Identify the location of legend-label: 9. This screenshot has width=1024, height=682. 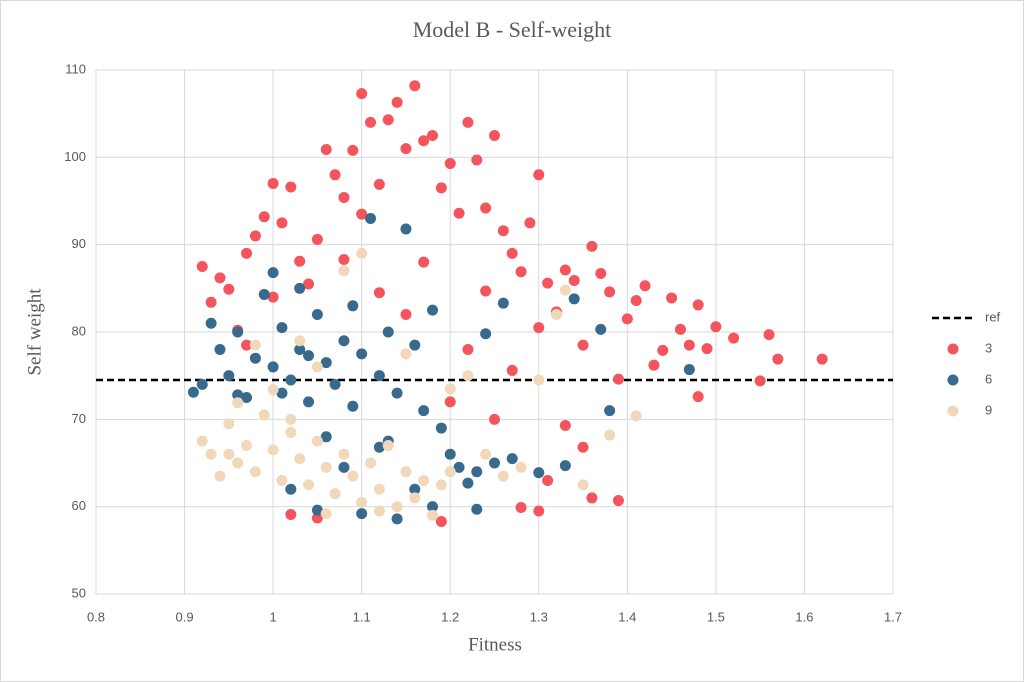
(988, 409).